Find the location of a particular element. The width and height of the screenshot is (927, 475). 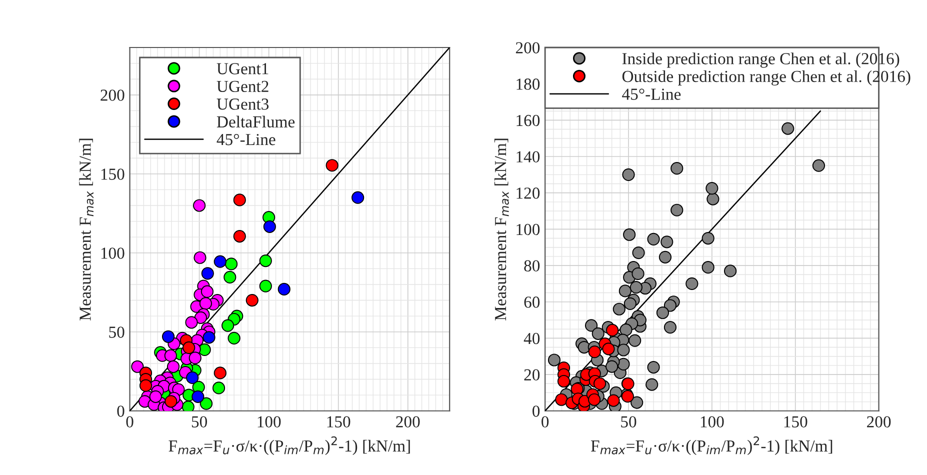

y-tick-label: 80 is located at coordinates (532, 266).